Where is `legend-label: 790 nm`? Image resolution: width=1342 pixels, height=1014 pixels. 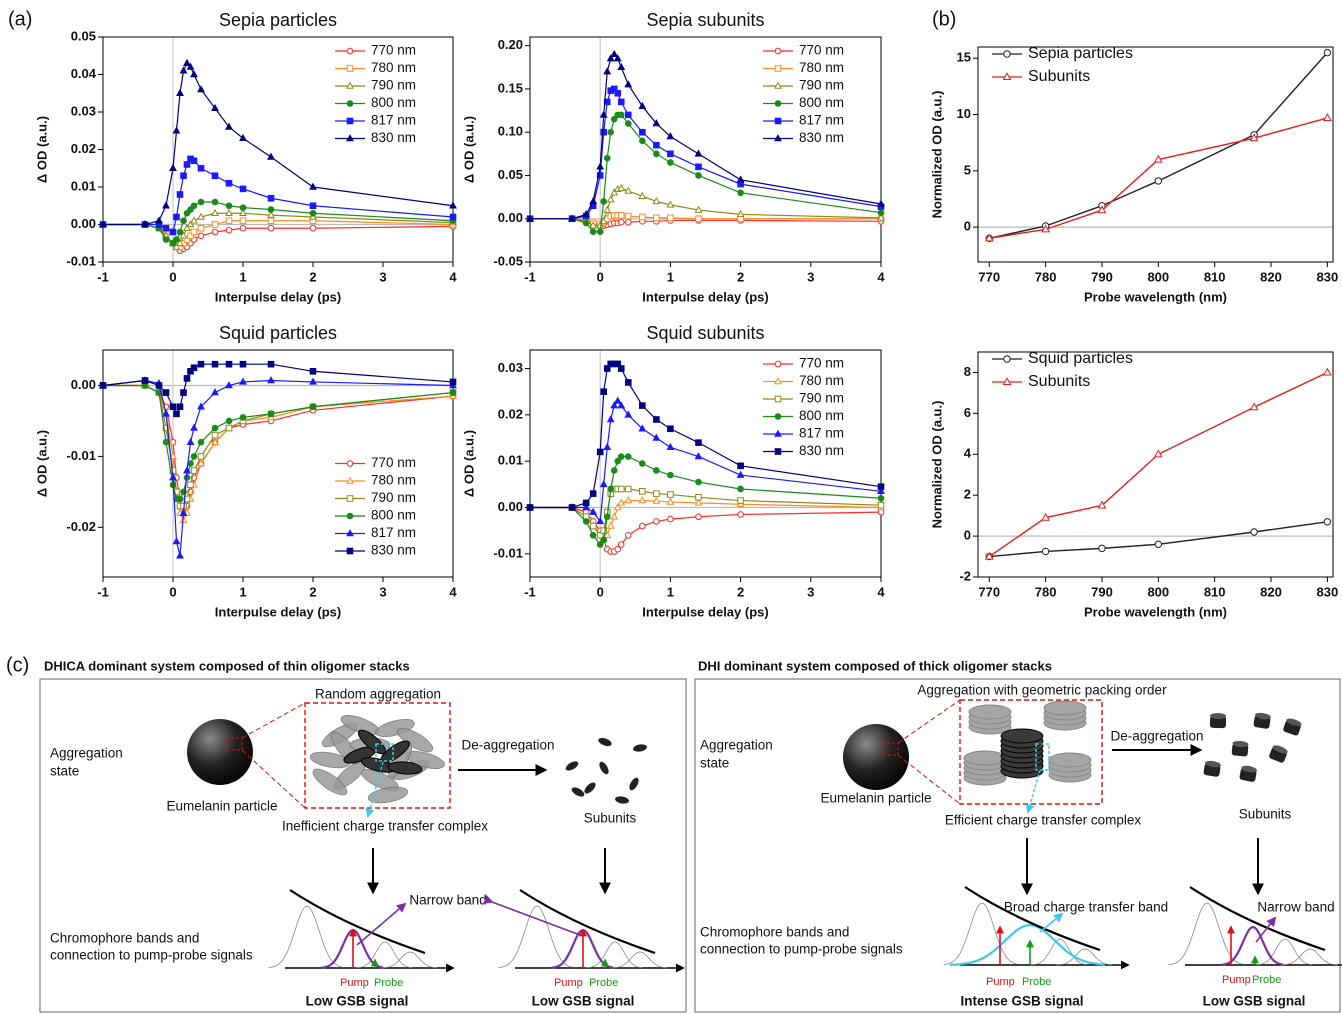
legend-label: 790 nm is located at coordinates (393, 85).